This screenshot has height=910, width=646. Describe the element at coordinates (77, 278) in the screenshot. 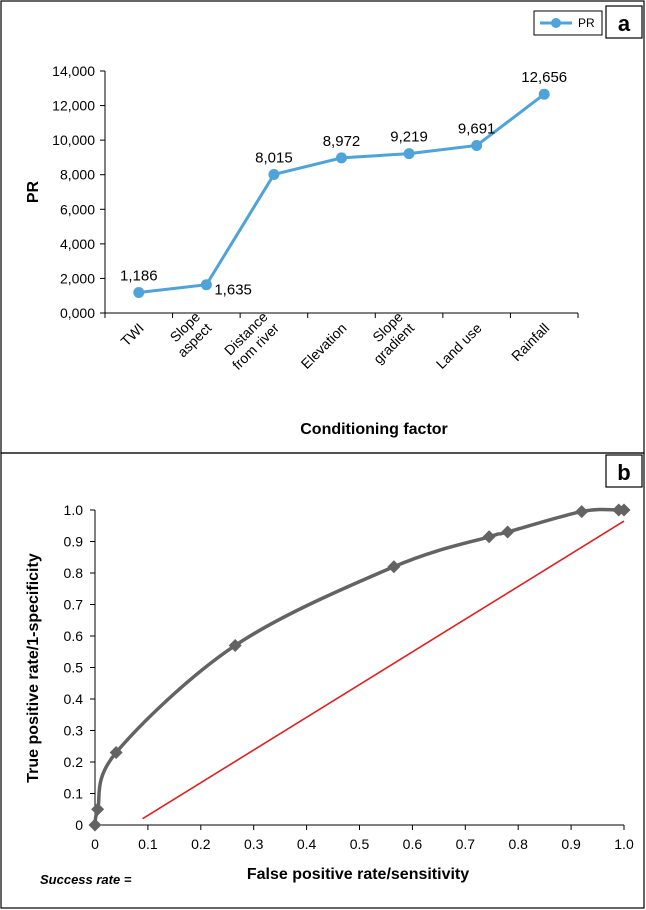

I see `y-tick-label-a: 2,000` at that location.